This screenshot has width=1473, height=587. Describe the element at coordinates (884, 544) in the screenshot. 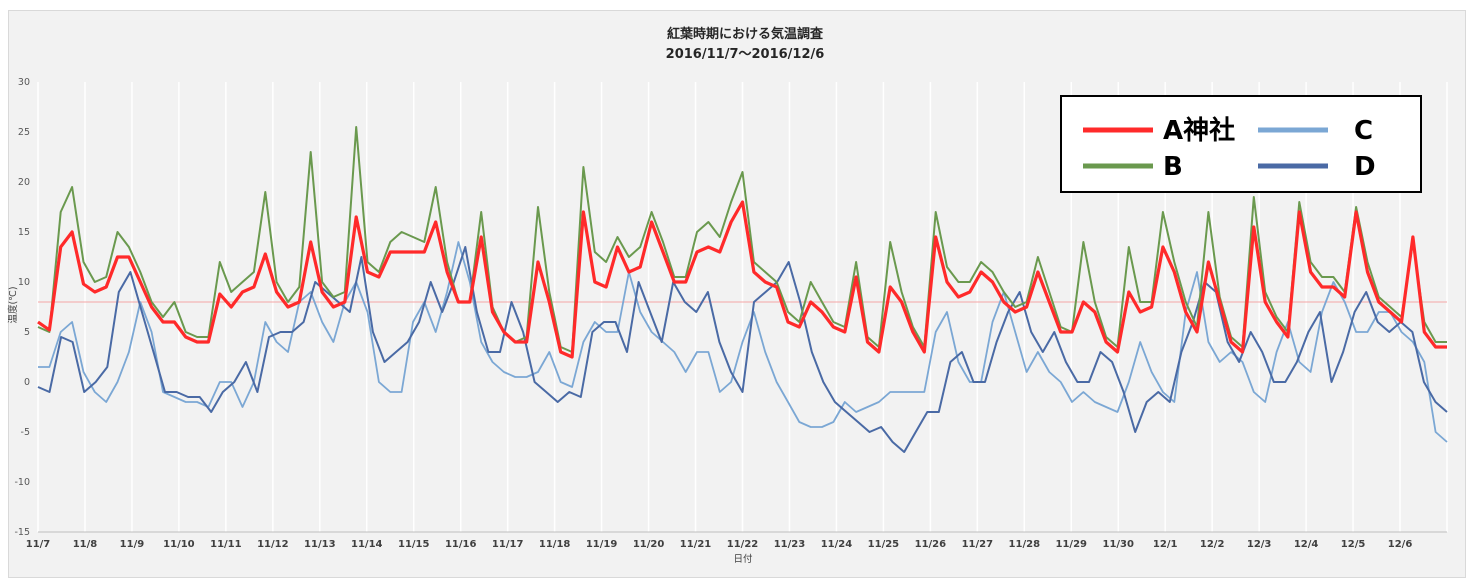

I see `x-tick-label: 11/25` at that location.